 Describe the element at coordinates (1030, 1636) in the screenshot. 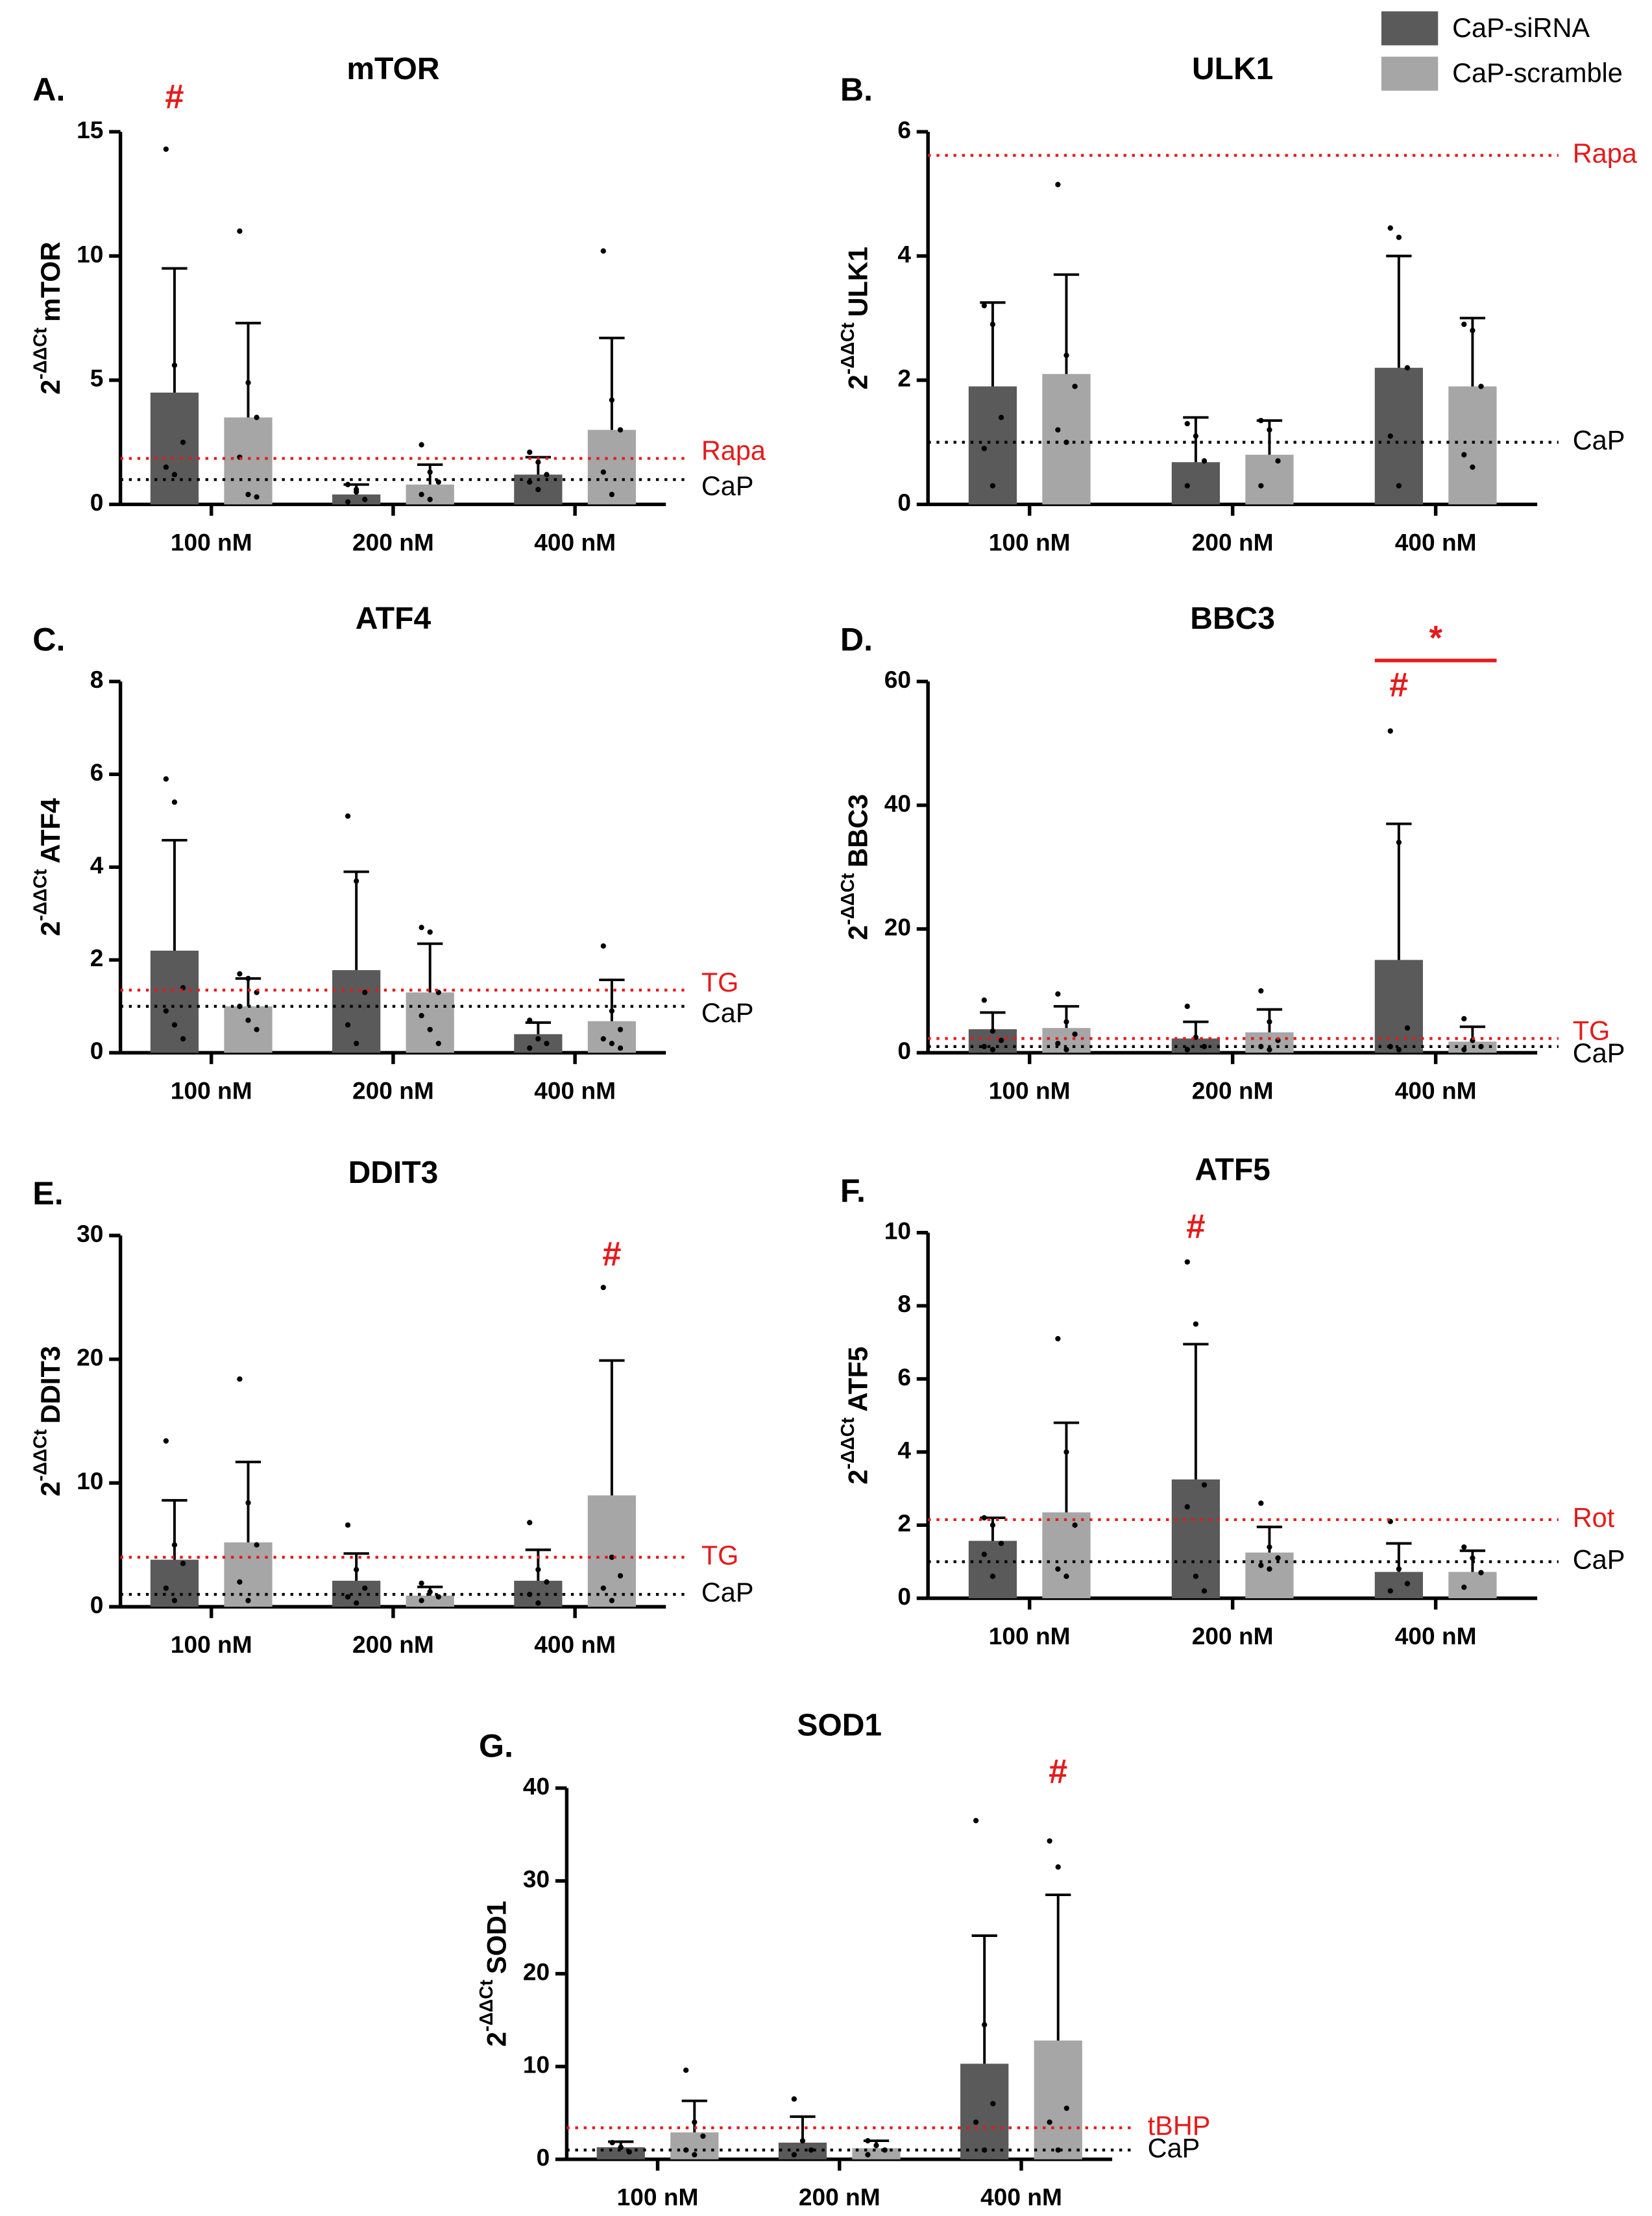

I see `x-tick-label: 100 nM` at that location.